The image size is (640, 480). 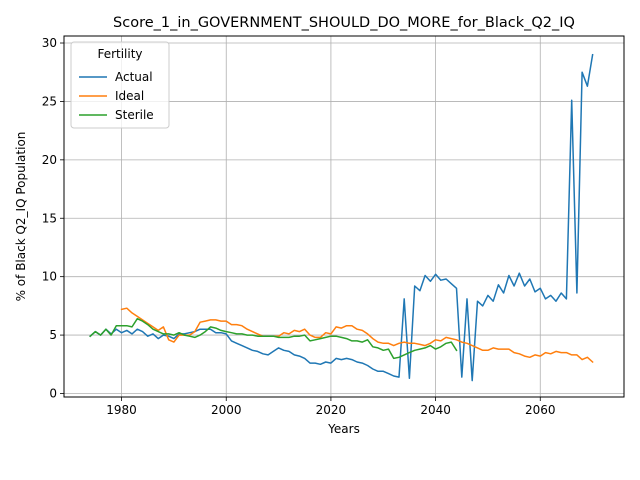 I want to click on y-tick-label: 30, so click(x=49, y=43).